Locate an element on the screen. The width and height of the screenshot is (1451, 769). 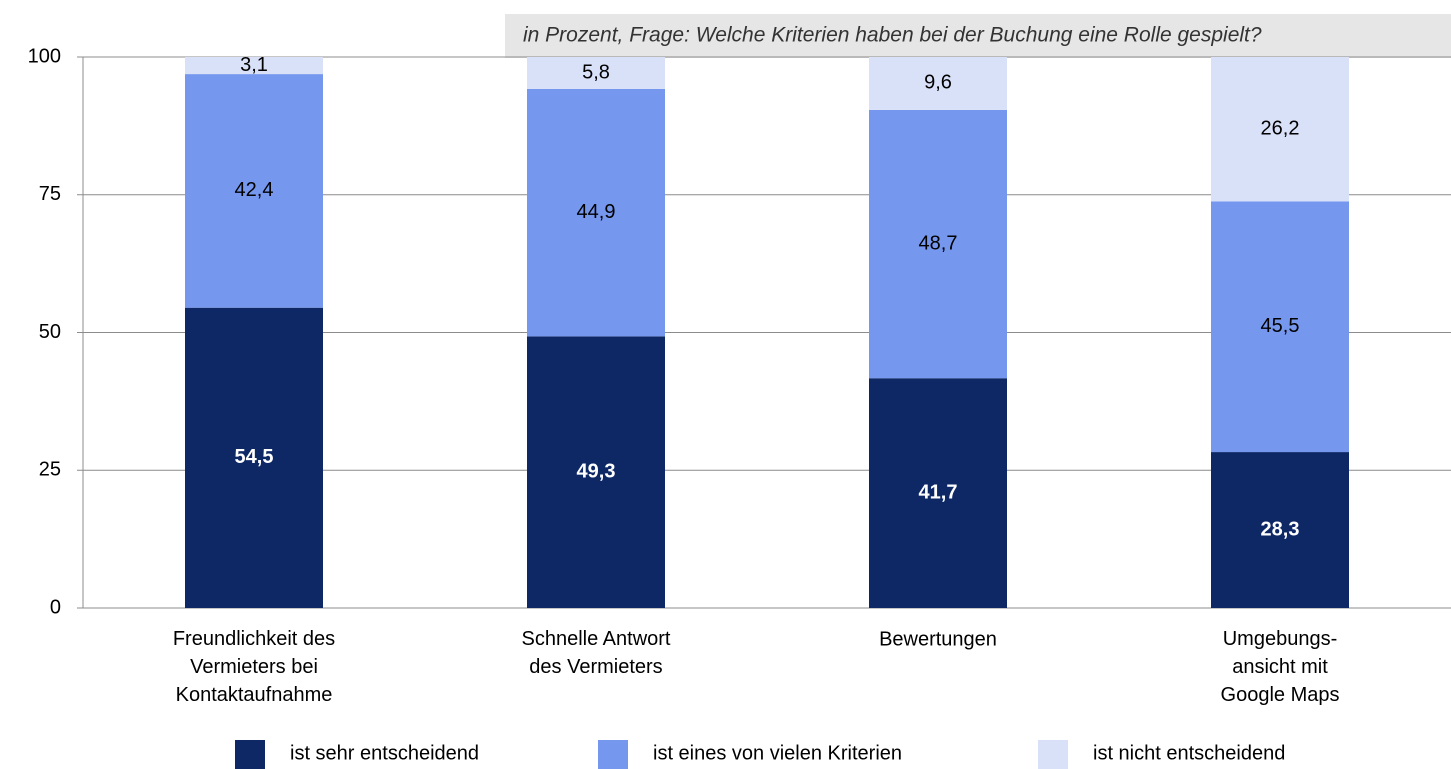
value-label: 48,7 is located at coordinates (938, 243).